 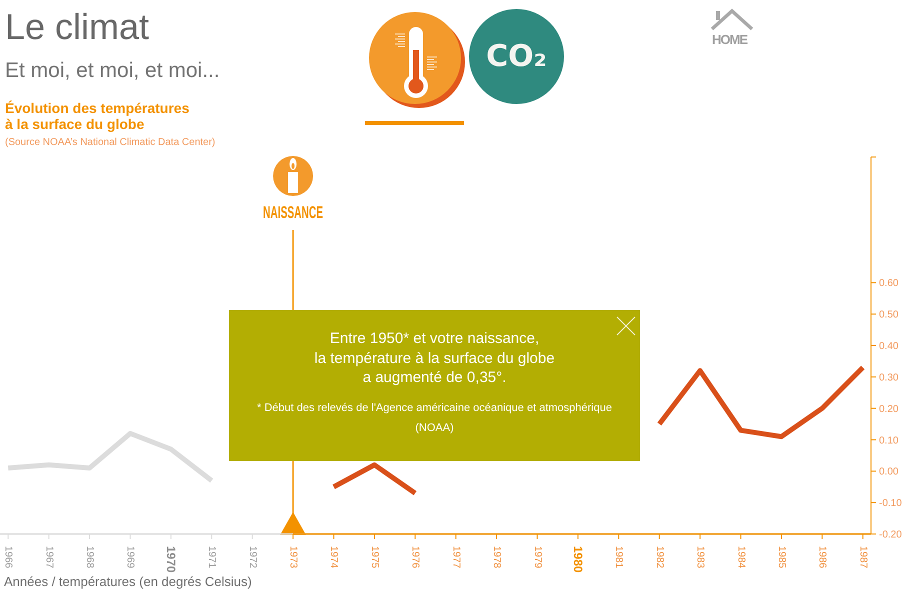 What do you see at coordinates (889, 440) in the screenshot?
I see `y-tick-label: 0.10` at bounding box center [889, 440].